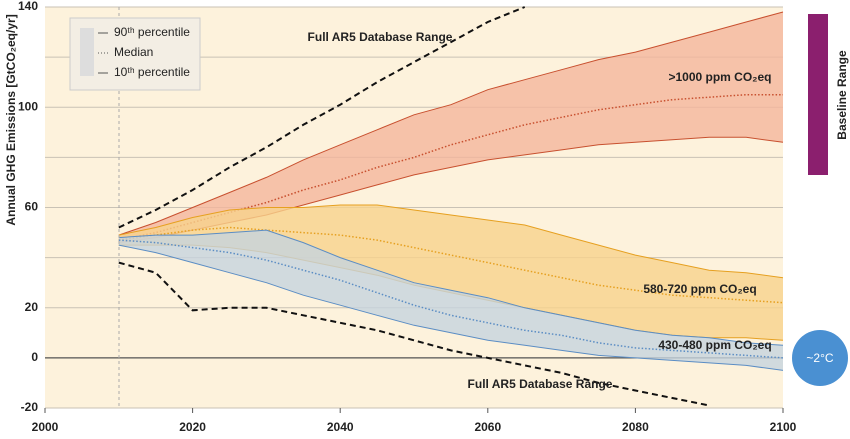 This screenshot has height=439, width=850. I want to click on upper-line, so click(451, 241).